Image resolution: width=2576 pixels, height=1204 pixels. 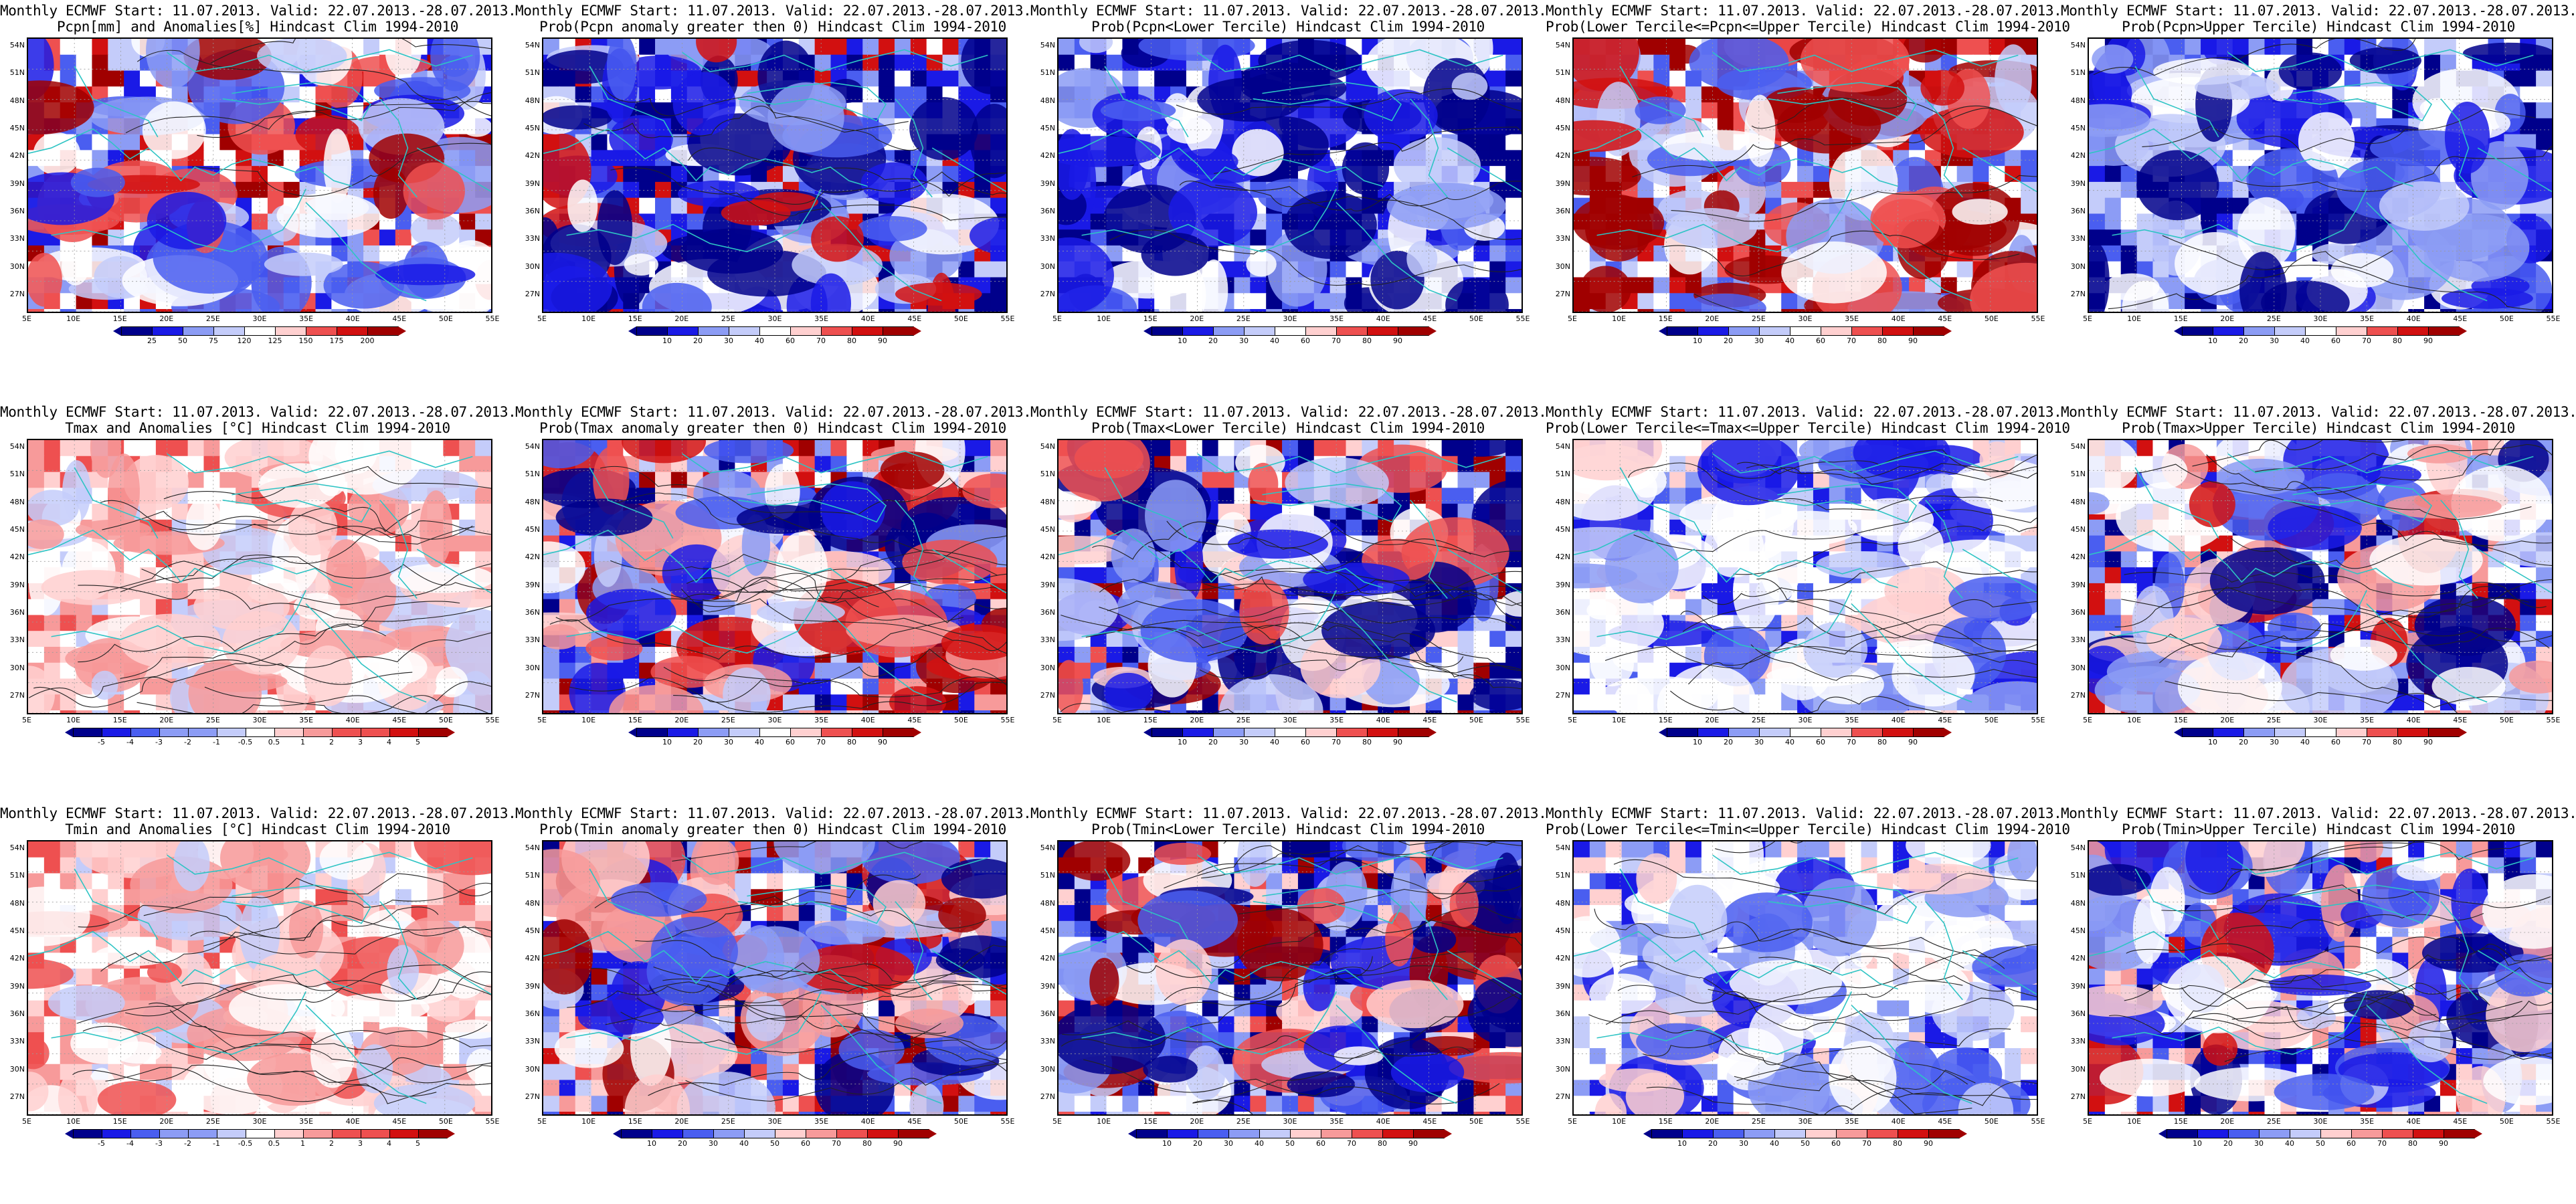 I want to click on lon-tick-label: 45E, so click(x=399, y=1121).